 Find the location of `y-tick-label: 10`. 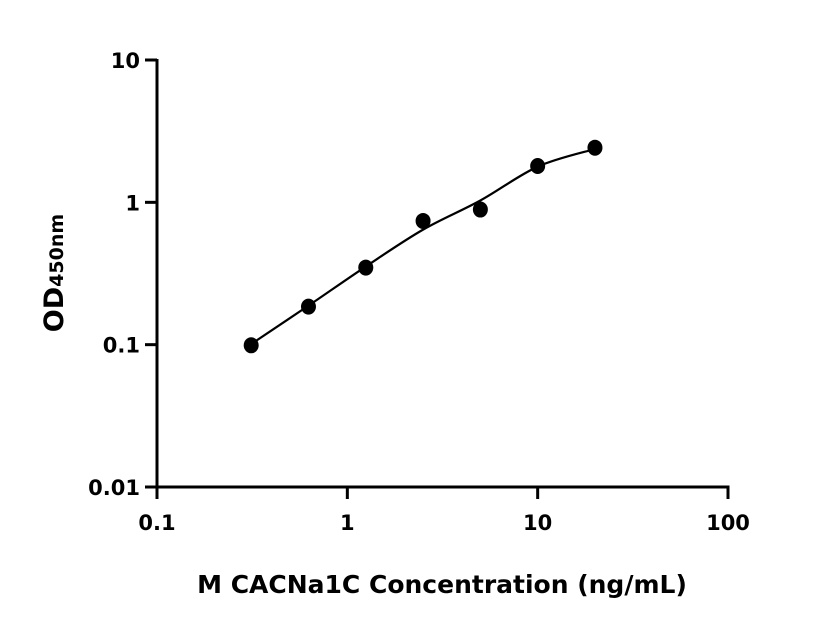

y-tick-label: 10 is located at coordinates (125, 61).